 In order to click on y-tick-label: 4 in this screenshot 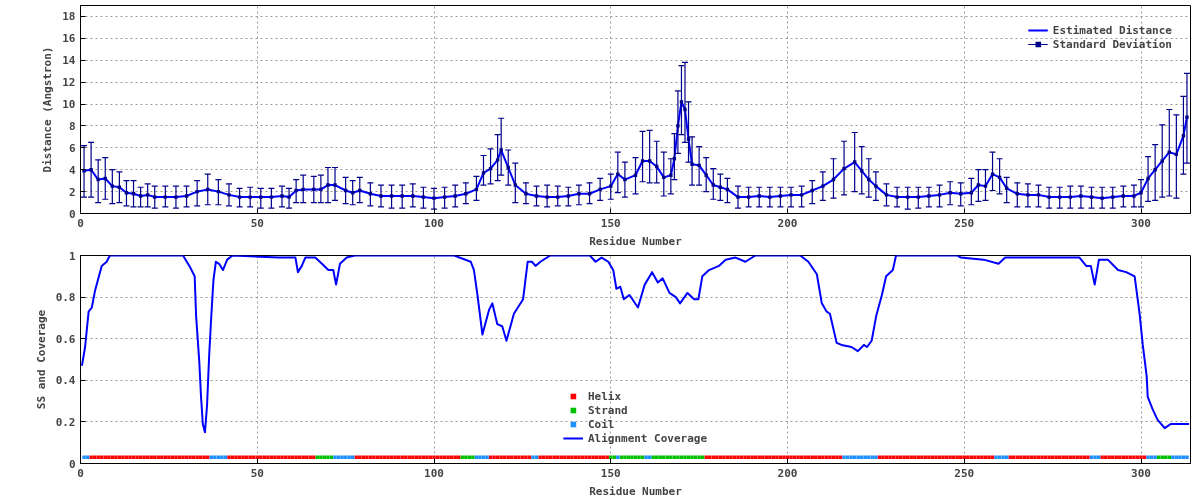, I will do `click(72, 170)`.